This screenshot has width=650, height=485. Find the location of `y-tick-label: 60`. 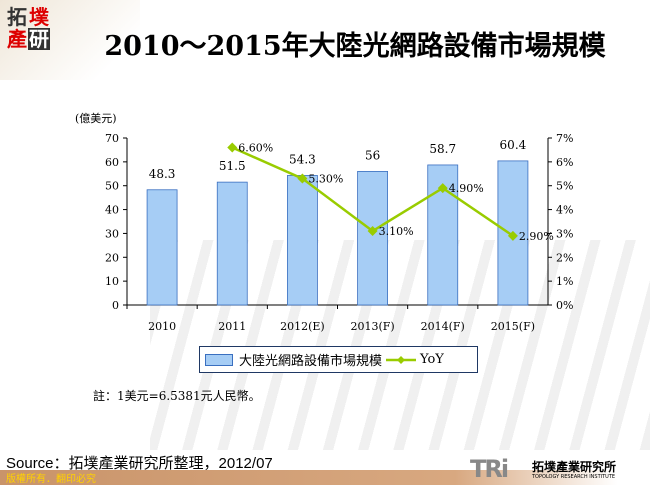

y-tick-label: 60 is located at coordinates (112, 162).